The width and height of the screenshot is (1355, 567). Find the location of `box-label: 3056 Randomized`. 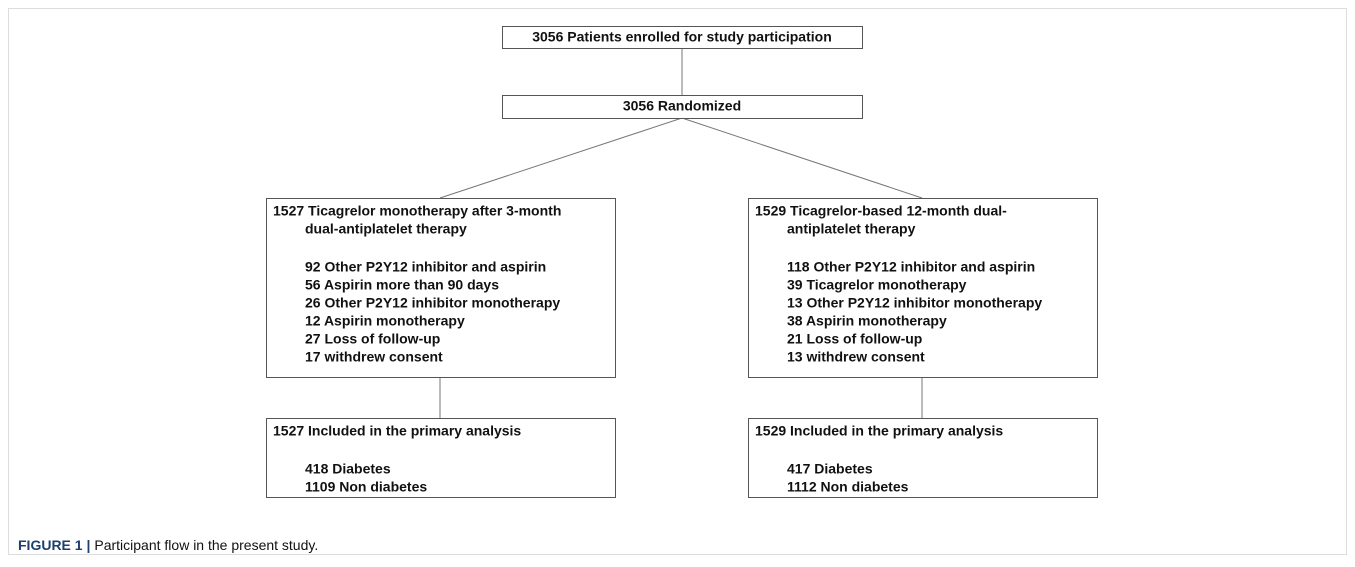

box-label: 3056 Randomized is located at coordinates (682, 106).